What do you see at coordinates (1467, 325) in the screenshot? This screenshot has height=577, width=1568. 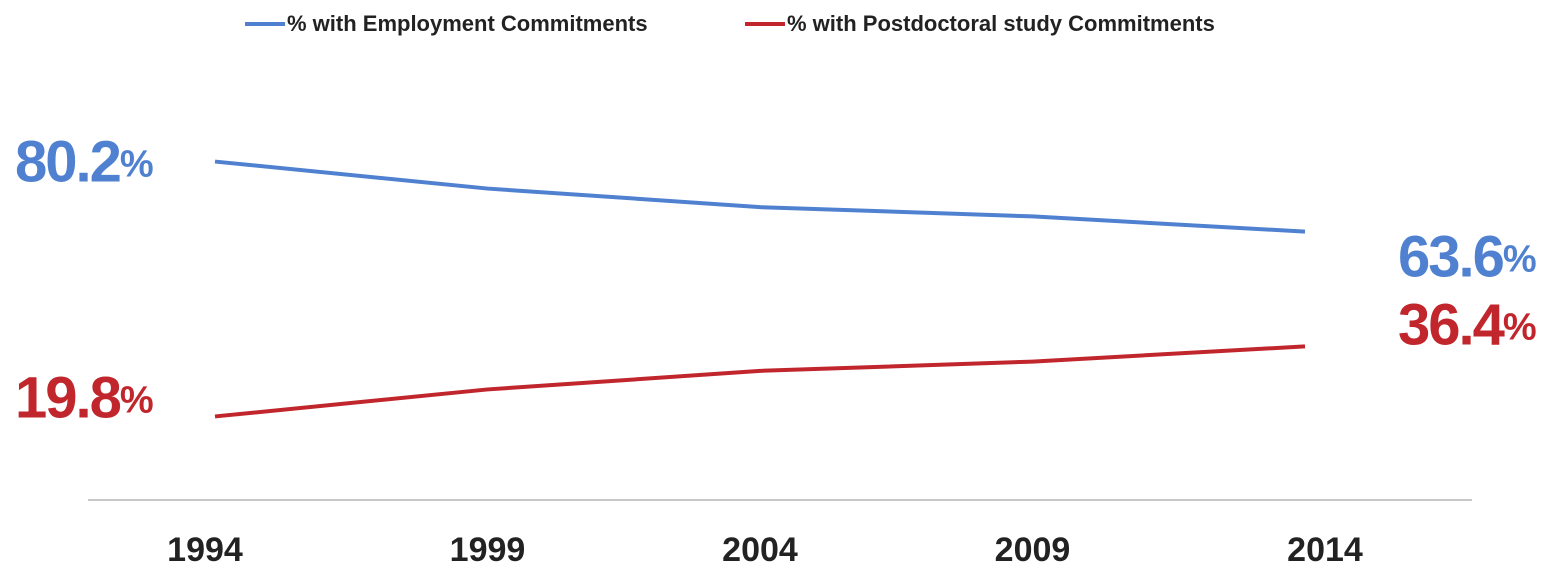 I see `value-label: 36.4%` at bounding box center [1467, 325].